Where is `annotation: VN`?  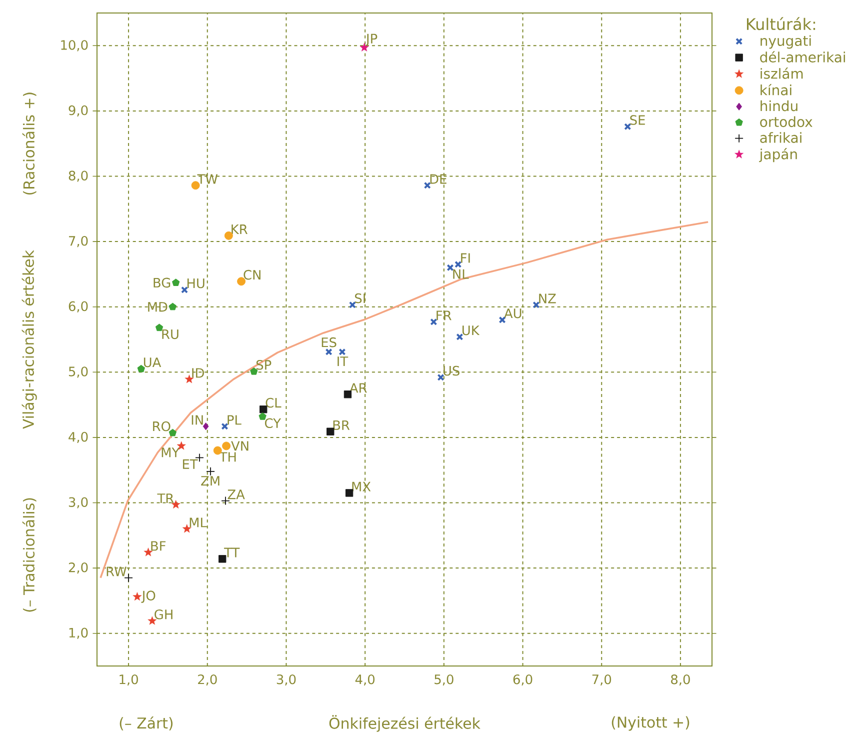 annotation: VN is located at coordinates (239, 446).